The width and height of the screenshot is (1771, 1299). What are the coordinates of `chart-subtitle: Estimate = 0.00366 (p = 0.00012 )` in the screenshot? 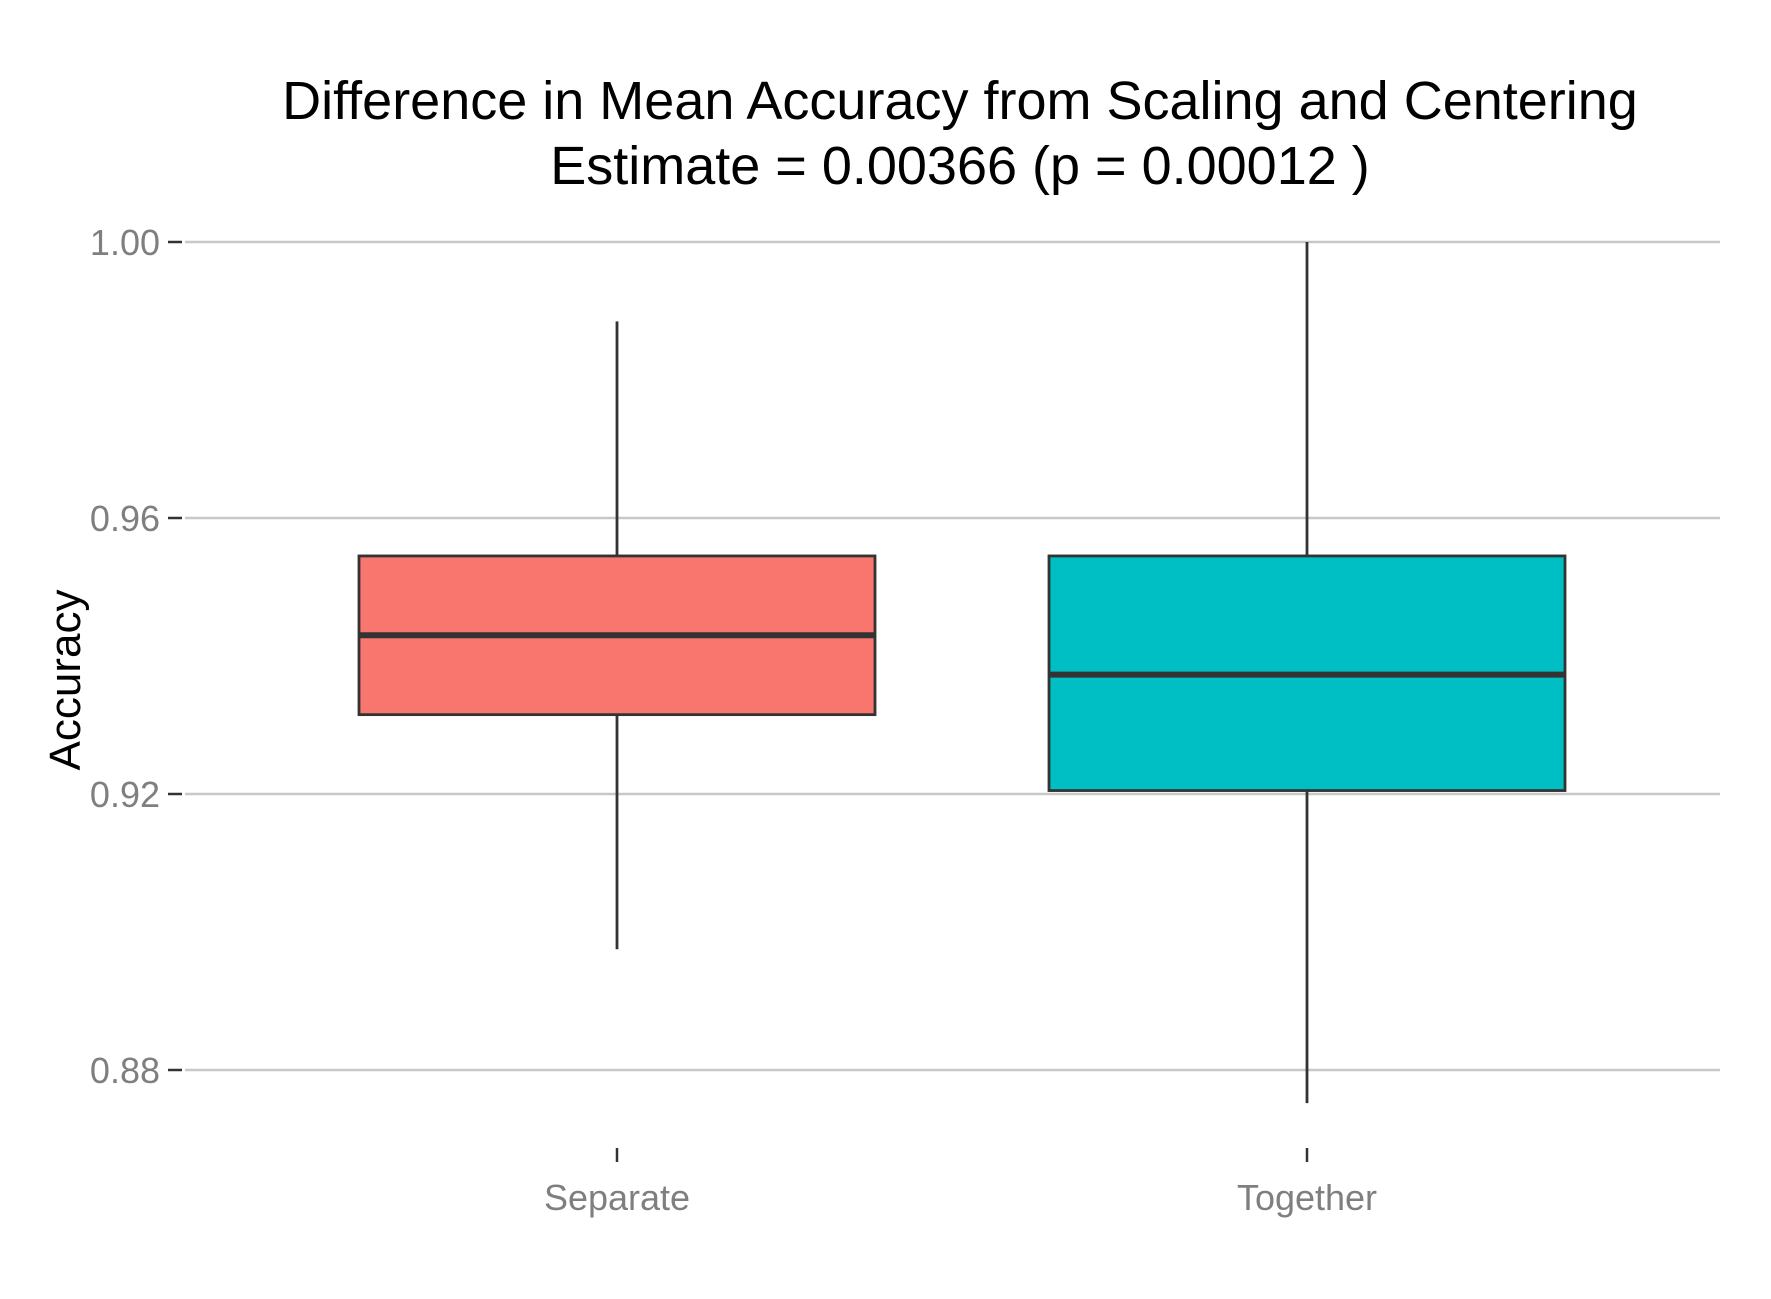 It's located at (960, 166).